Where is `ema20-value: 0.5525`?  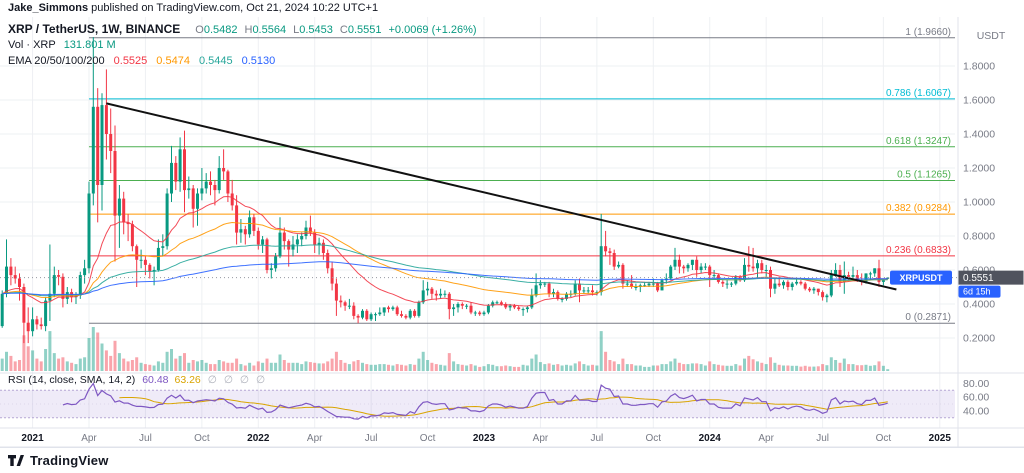 ema20-value: 0.5525 is located at coordinates (130, 61).